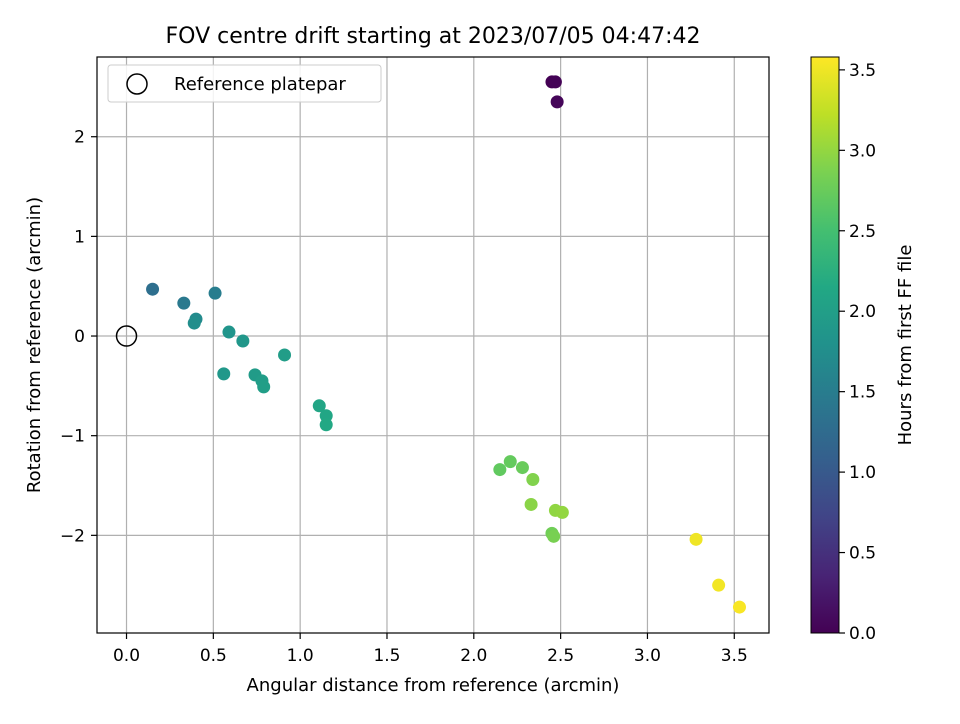 The width and height of the screenshot is (960, 724). What do you see at coordinates (386, 656) in the screenshot?
I see `x-tick-label: 1.5` at bounding box center [386, 656].